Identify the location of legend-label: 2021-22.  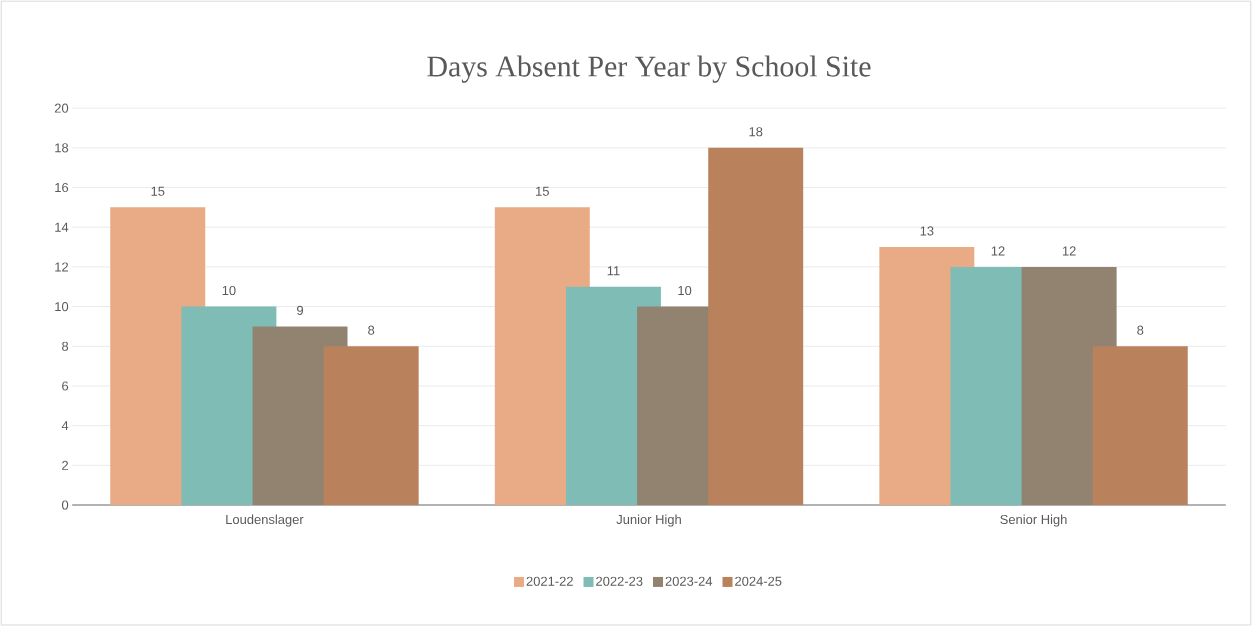
(549, 581).